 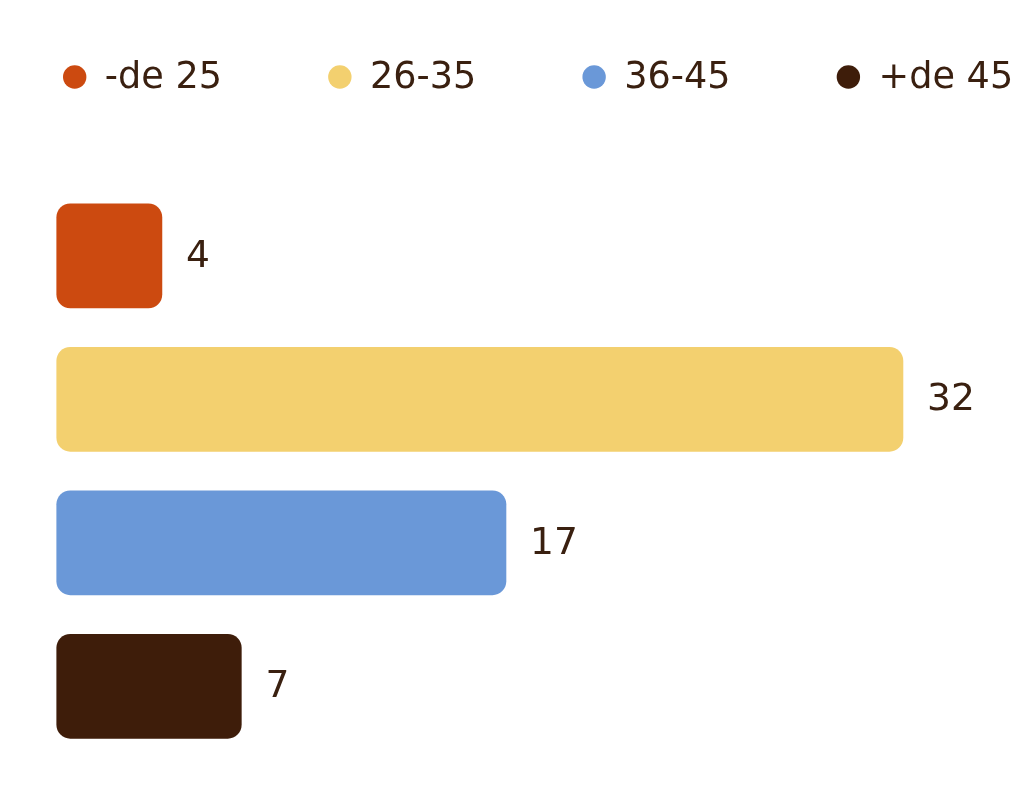 I want to click on legend-label: -de 25, so click(x=163, y=75).